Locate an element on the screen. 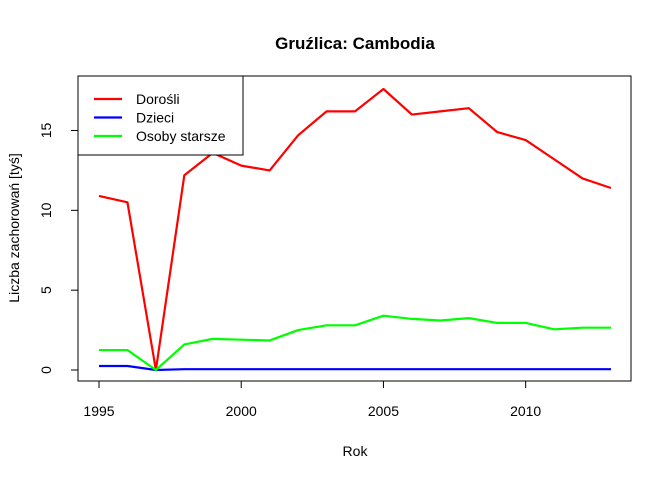  y-tick-label: 10 is located at coordinates (46, 210).